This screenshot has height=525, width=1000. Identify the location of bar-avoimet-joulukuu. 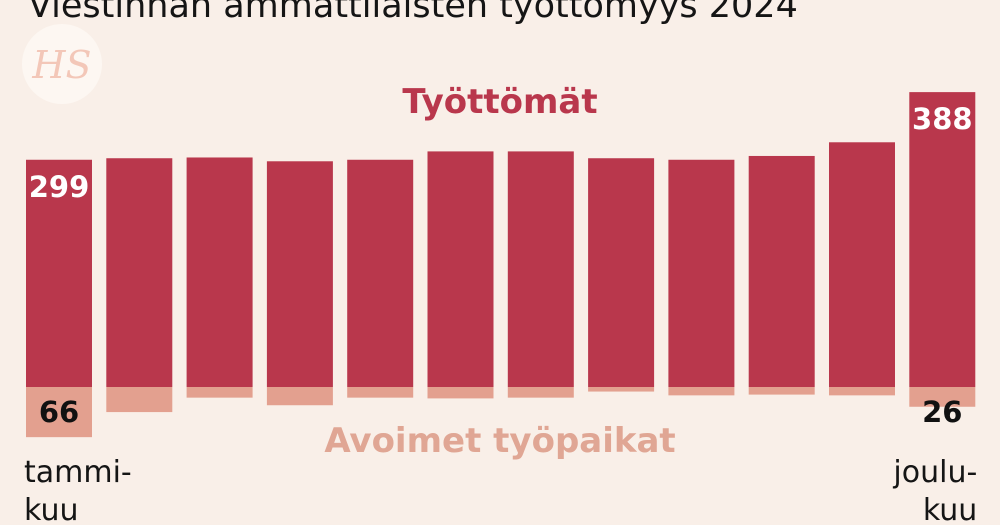
(942, 397).